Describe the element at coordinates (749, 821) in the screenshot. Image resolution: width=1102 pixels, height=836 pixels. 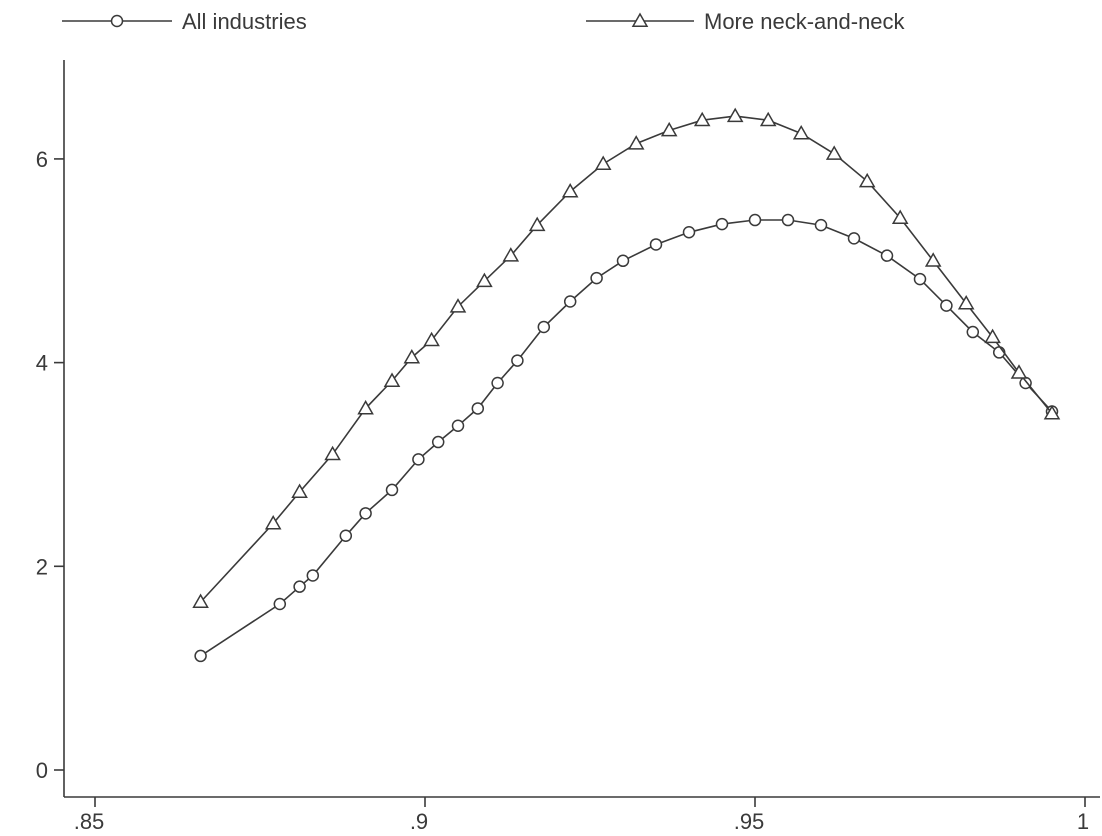
I see `x-tick-label: .95` at that location.